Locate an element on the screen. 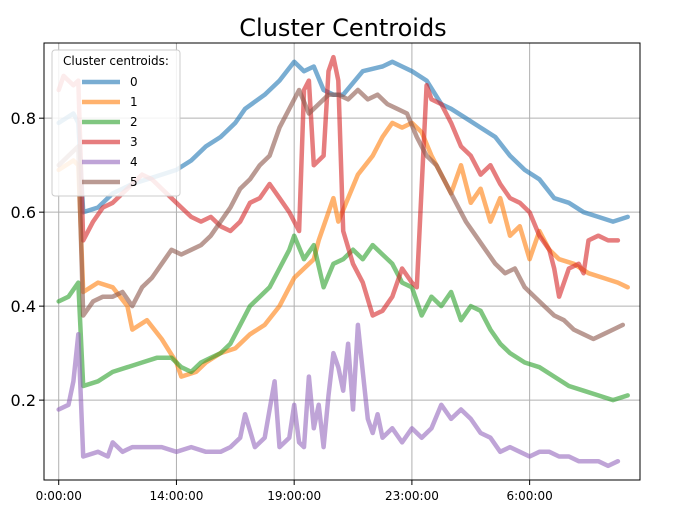 This screenshot has width=683, height=519. x-tick-label-2: 19:00:00 is located at coordinates (294, 496).